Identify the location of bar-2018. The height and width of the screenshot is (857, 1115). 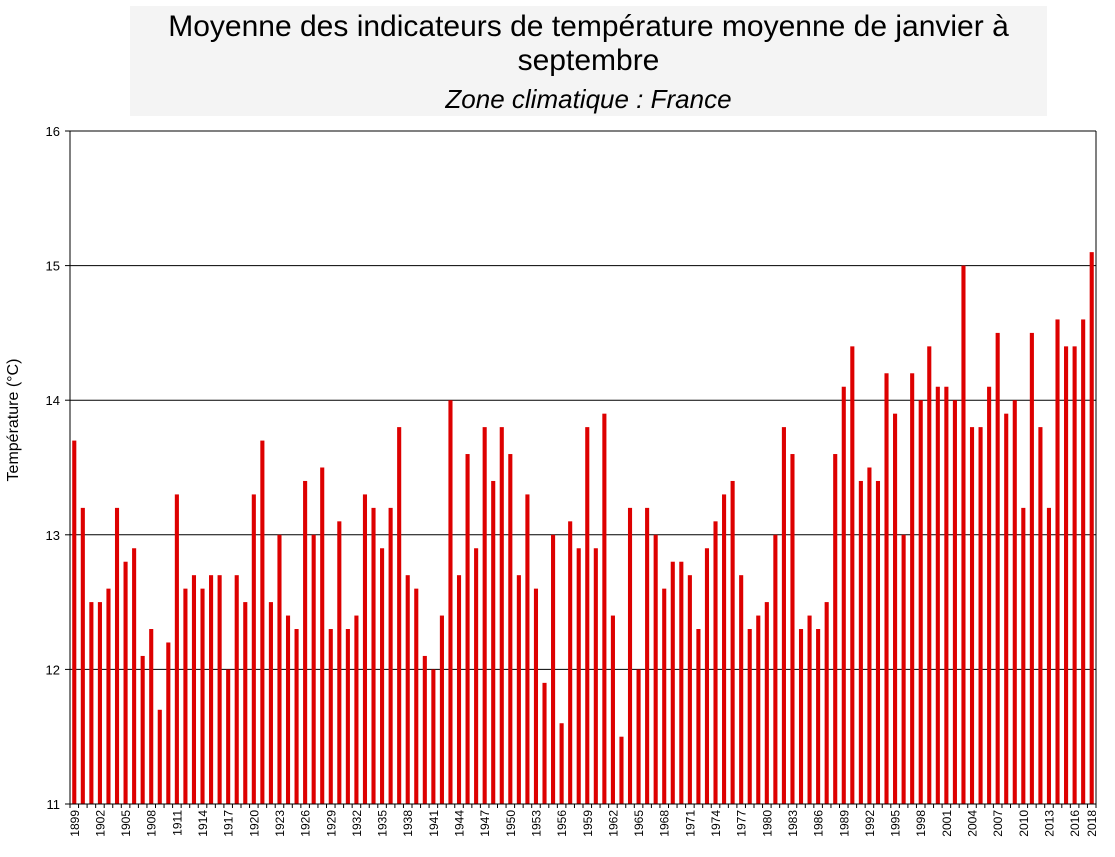
(1091, 528).